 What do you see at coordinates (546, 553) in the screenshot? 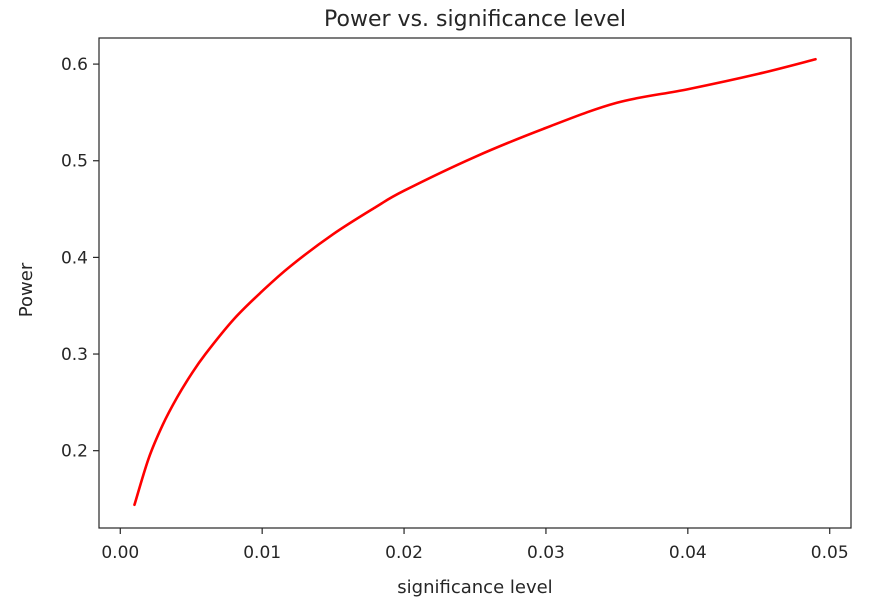
I see `x-tick-label: 0.03` at bounding box center [546, 553].